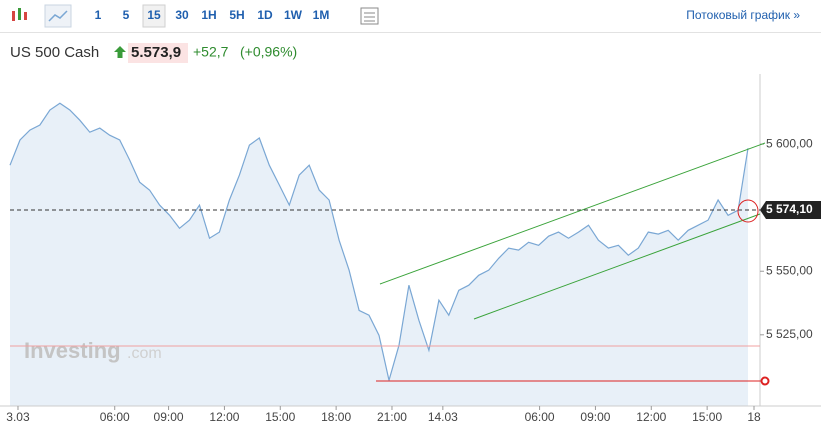 The image size is (821, 432). Describe the element at coordinates (392, 417) in the screenshot. I see `x-tick-label: 21:00` at that location.